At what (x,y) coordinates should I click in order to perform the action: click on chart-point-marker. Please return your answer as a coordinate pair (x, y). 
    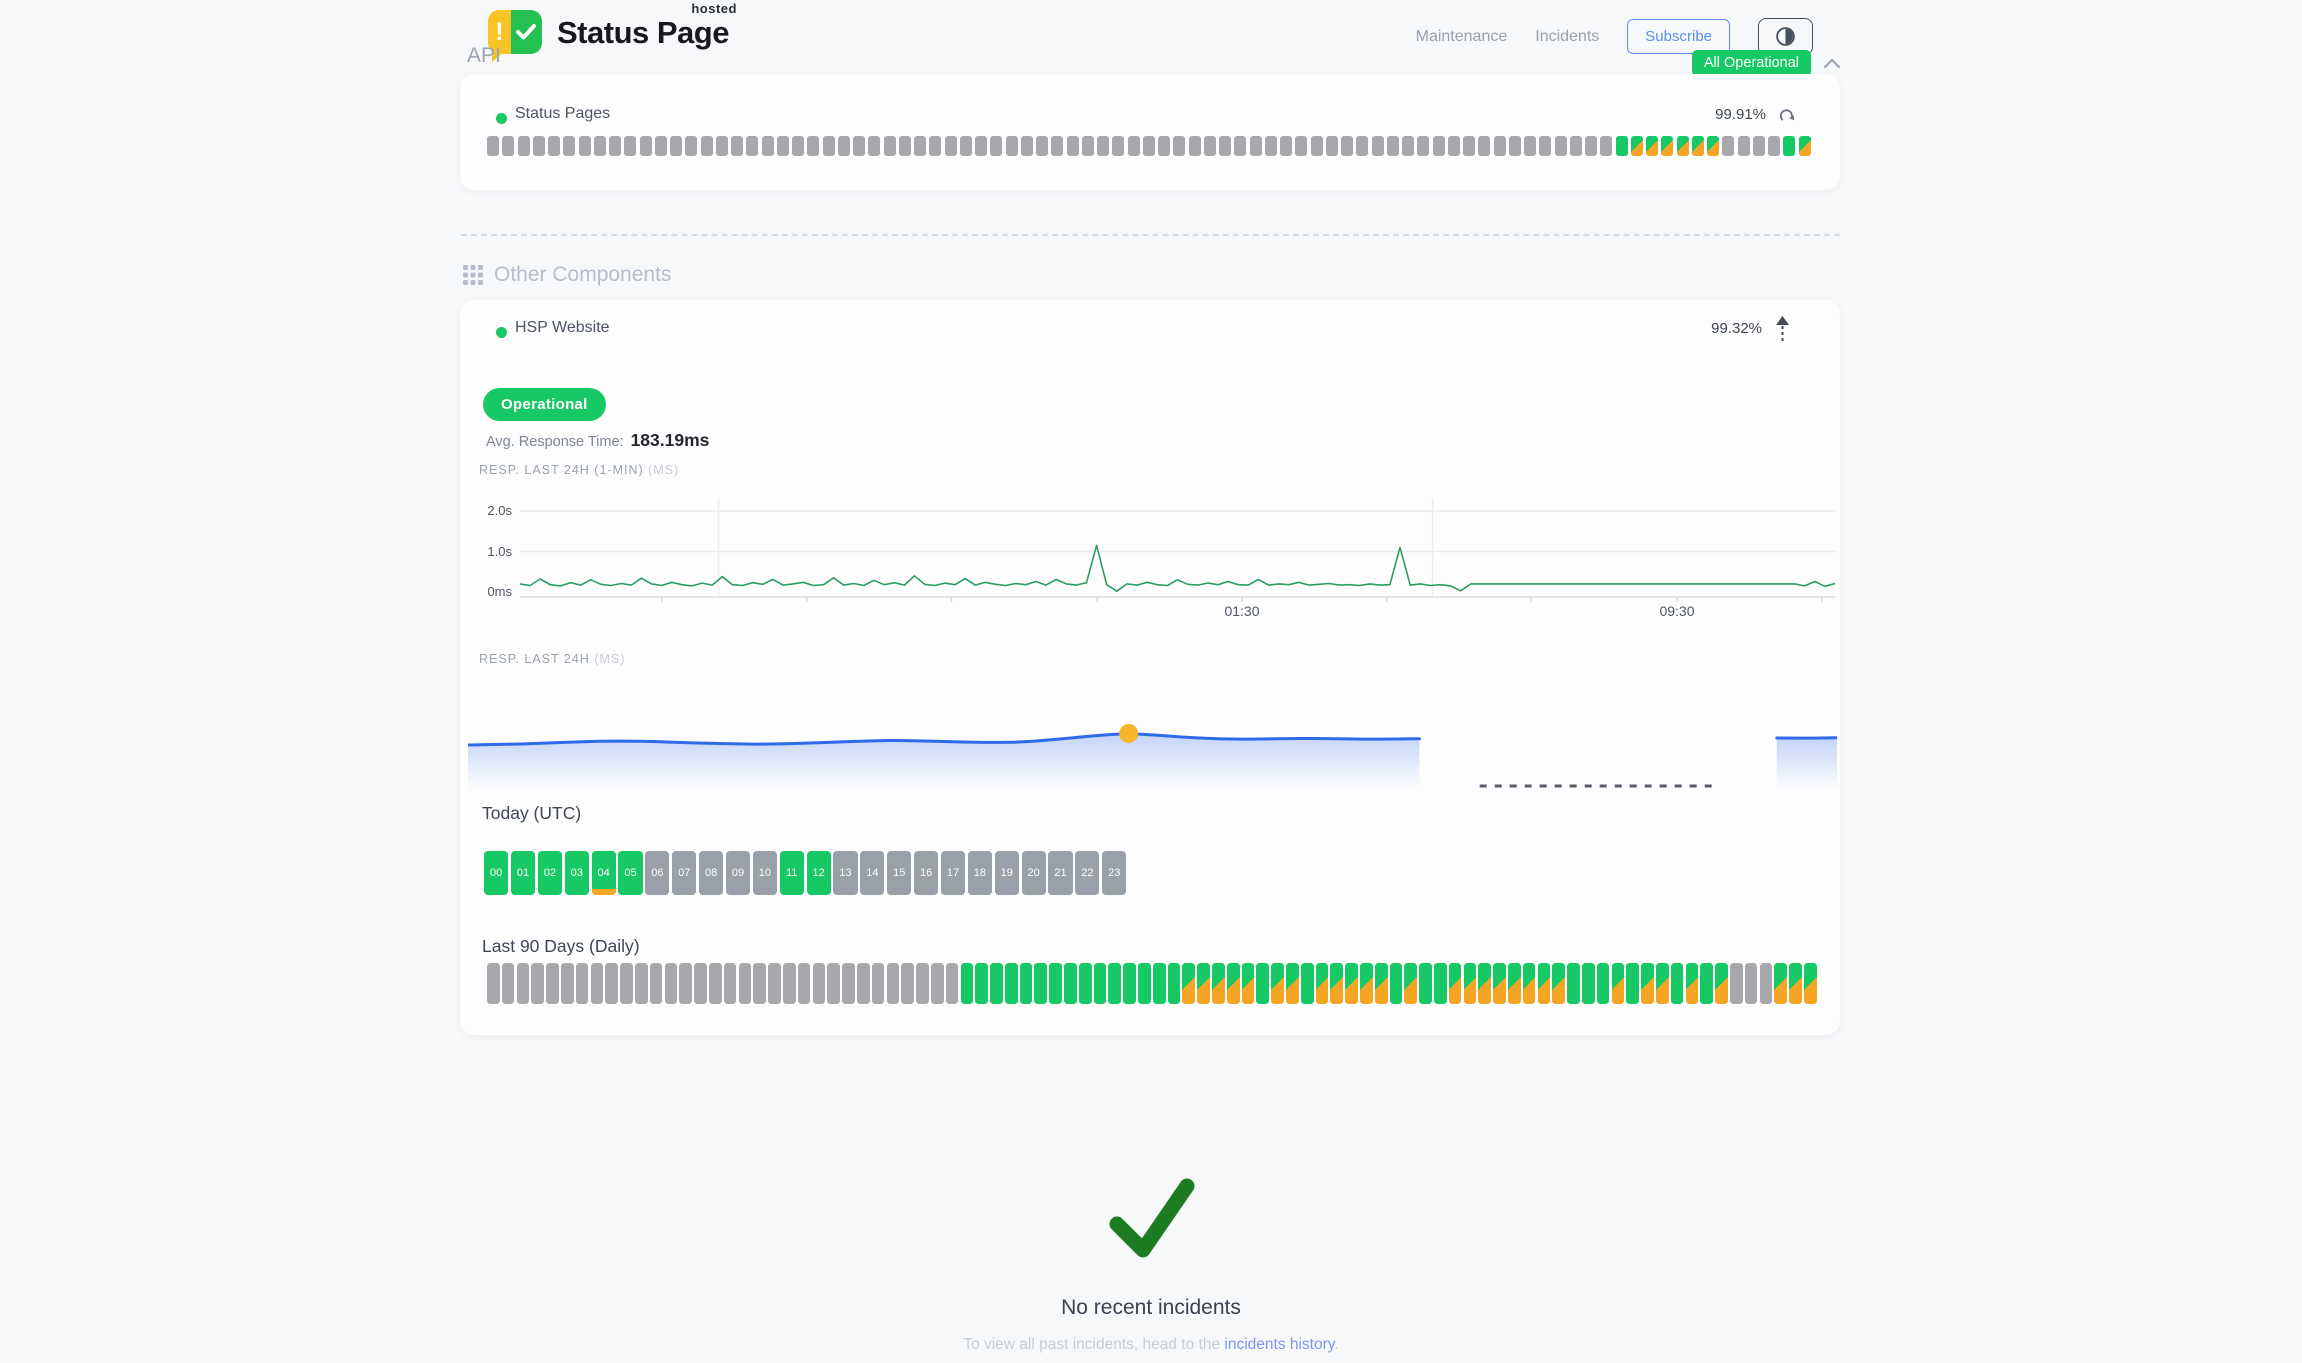
    Looking at the image, I should click on (1129, 733).